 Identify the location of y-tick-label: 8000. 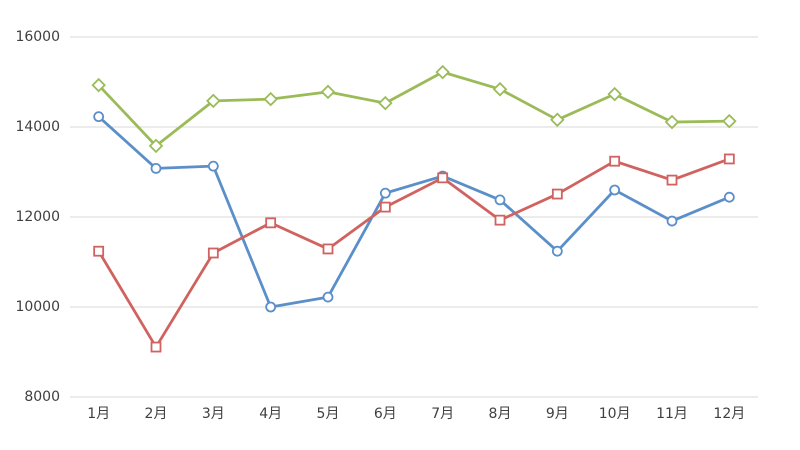
(42, 397).